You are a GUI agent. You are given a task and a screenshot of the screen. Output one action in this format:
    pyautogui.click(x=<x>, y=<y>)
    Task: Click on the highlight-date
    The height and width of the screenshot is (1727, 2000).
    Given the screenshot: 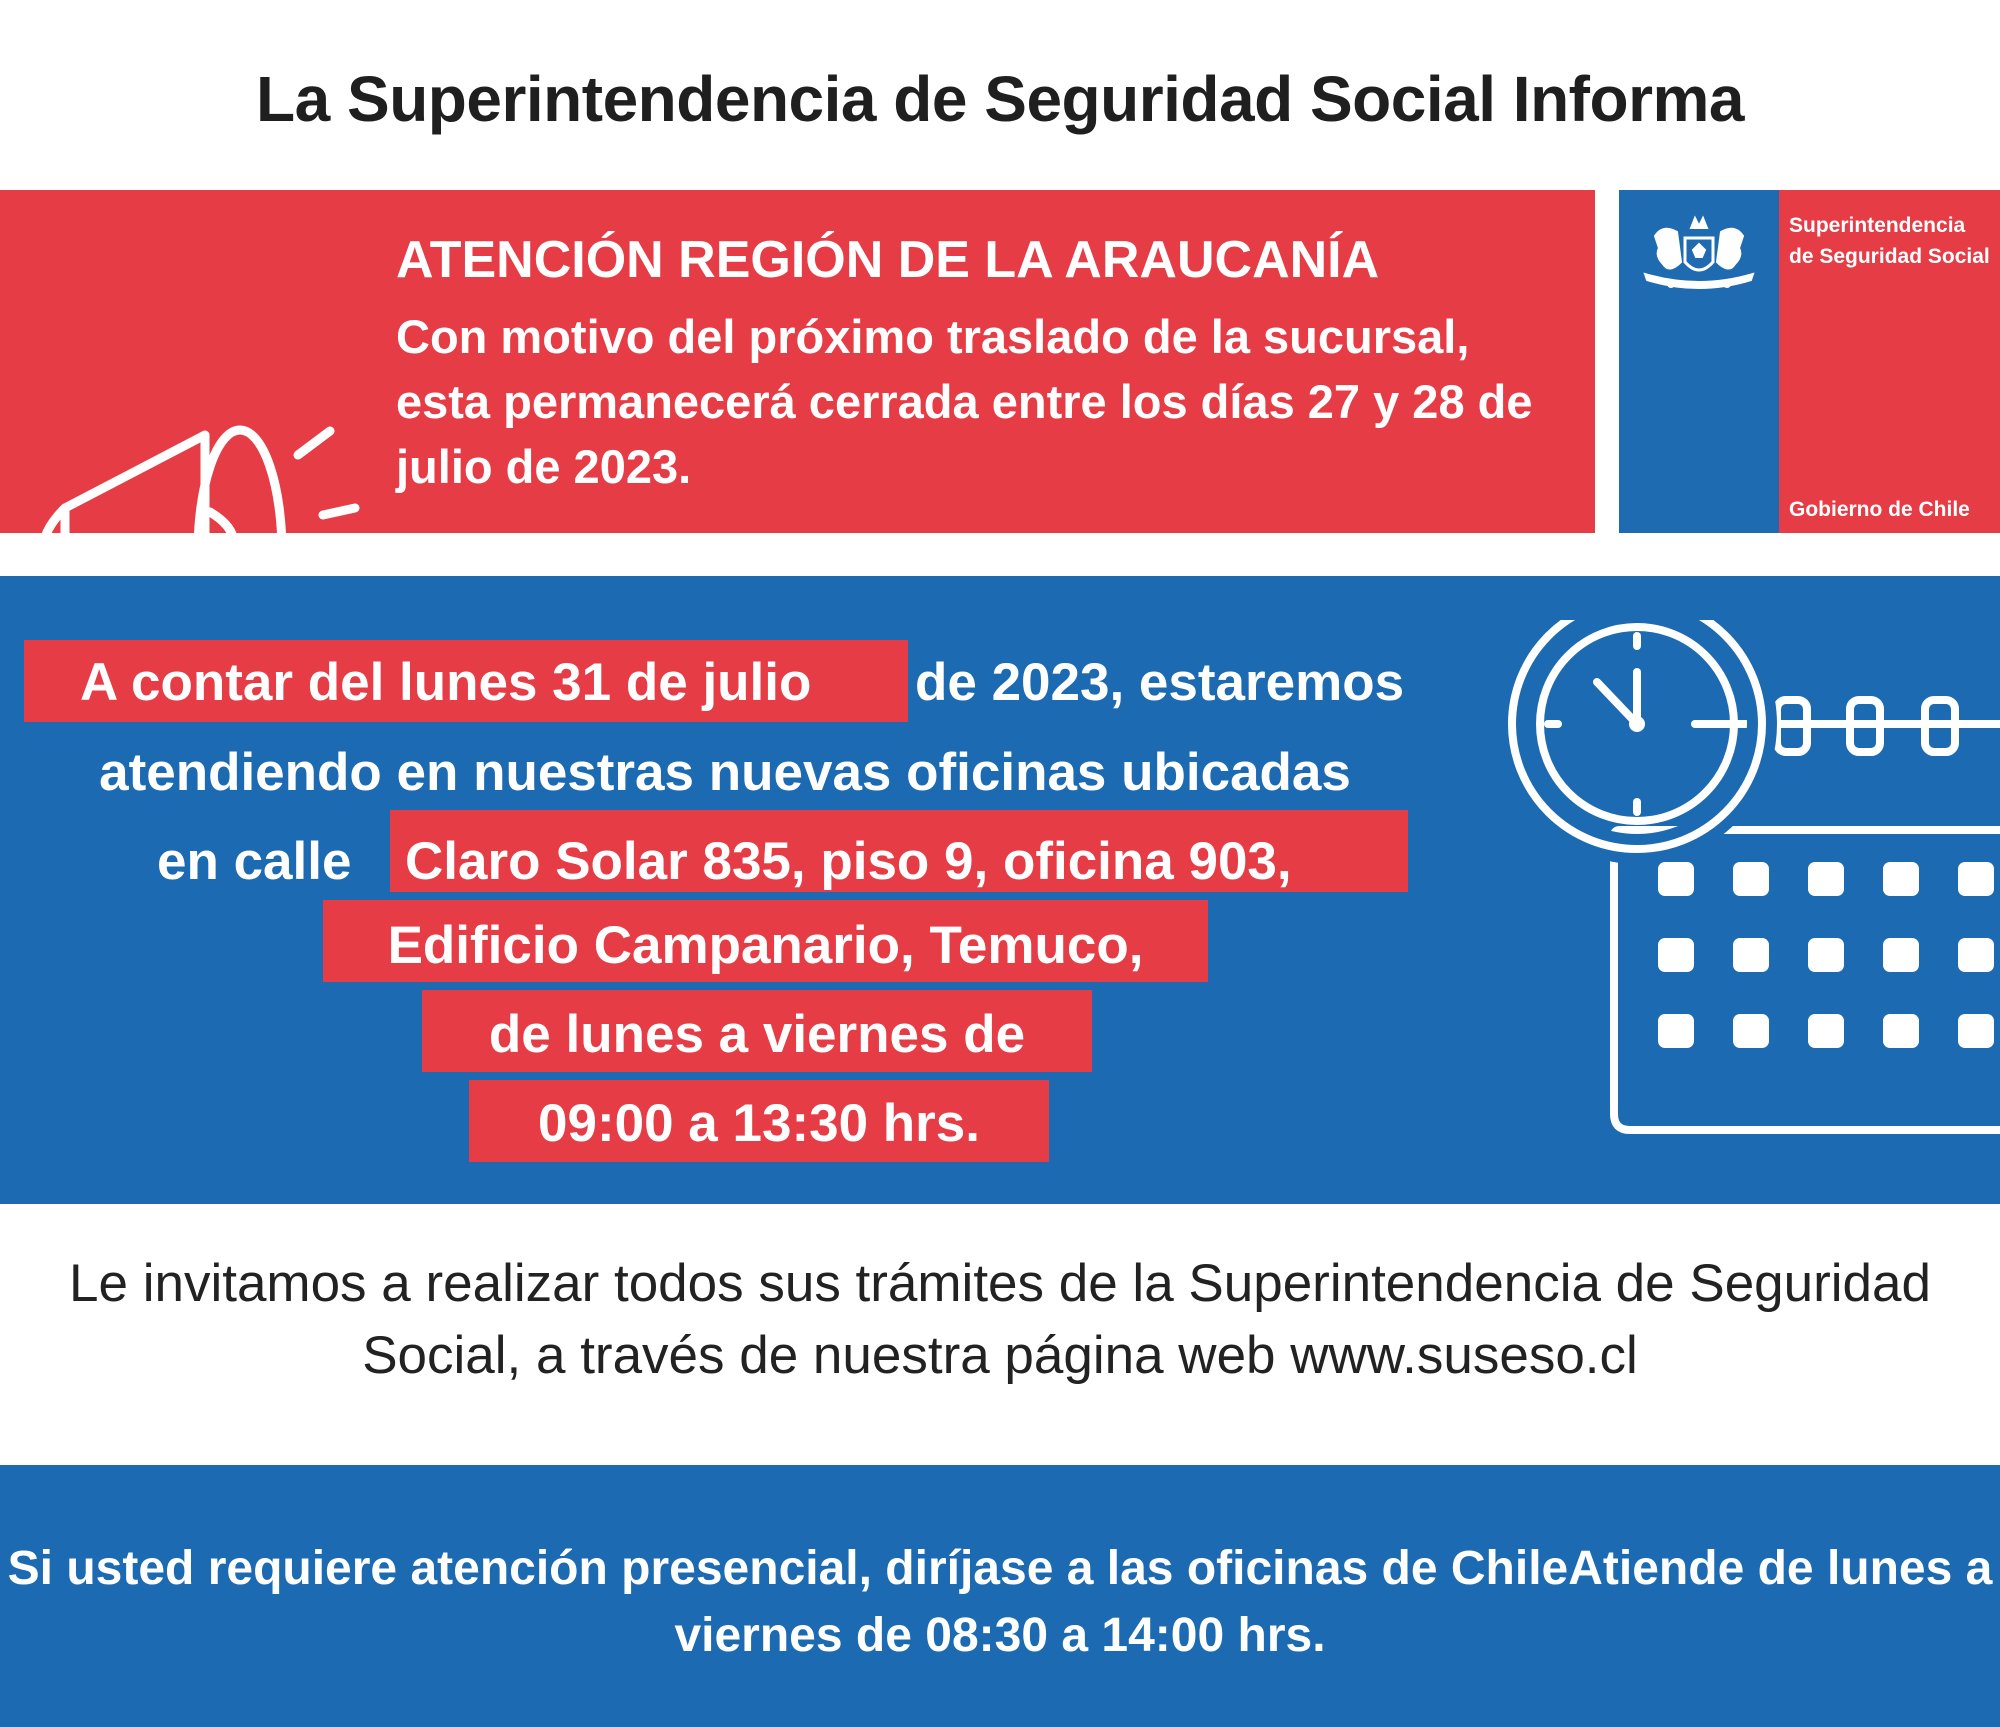 What is the action you would take?
    pyautogui.click(x=466, y=681)
    